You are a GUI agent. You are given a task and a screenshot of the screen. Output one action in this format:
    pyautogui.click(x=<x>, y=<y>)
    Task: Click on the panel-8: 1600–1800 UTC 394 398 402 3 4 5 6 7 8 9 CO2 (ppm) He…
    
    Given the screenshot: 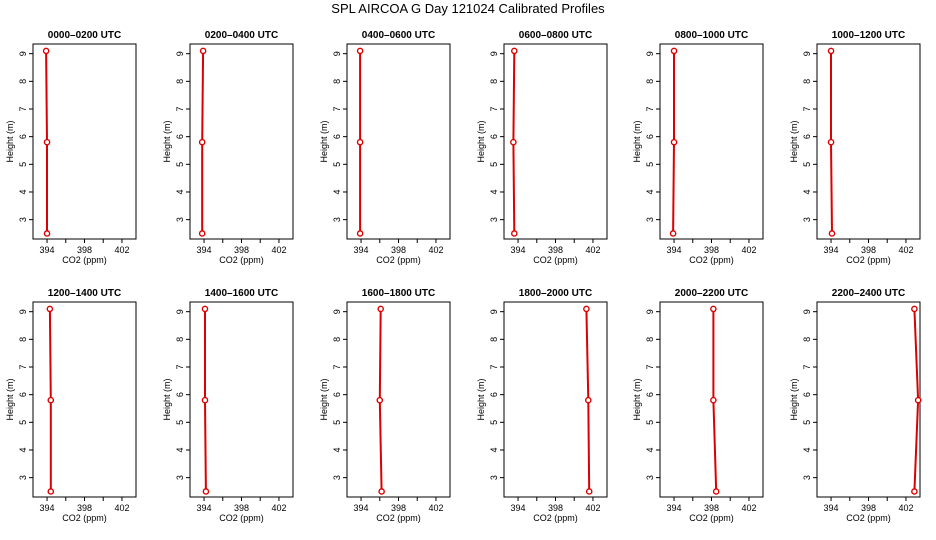 What is the action you would take?
    pyautogui.click(x=385, y=405)
    